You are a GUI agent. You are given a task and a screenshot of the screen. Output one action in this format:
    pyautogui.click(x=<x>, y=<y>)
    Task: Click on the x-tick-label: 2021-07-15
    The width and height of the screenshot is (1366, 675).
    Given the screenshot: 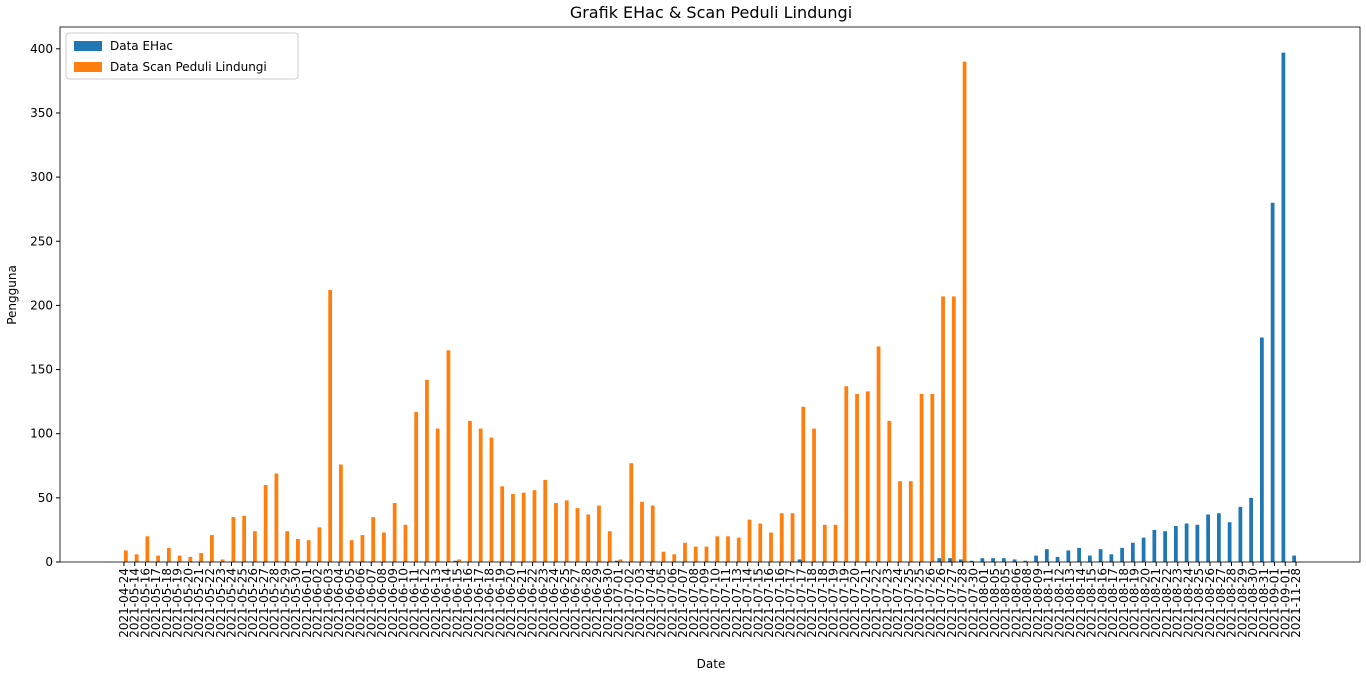 What is the action you would take?
    pyautogui.click(x=758, y=603)
    